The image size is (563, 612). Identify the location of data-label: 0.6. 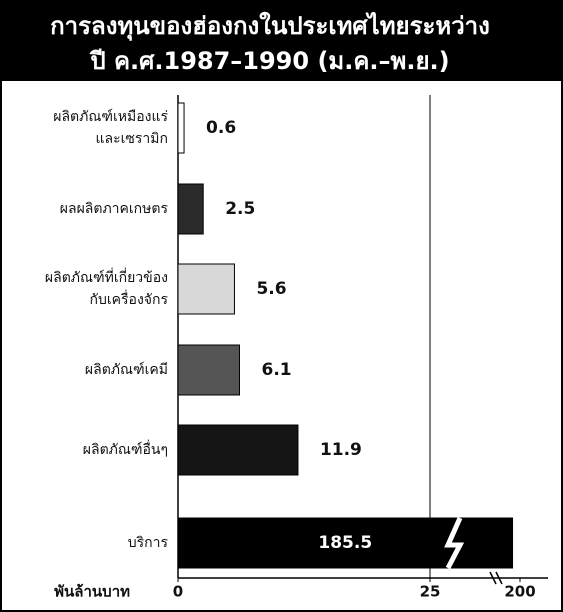
(221, 128).